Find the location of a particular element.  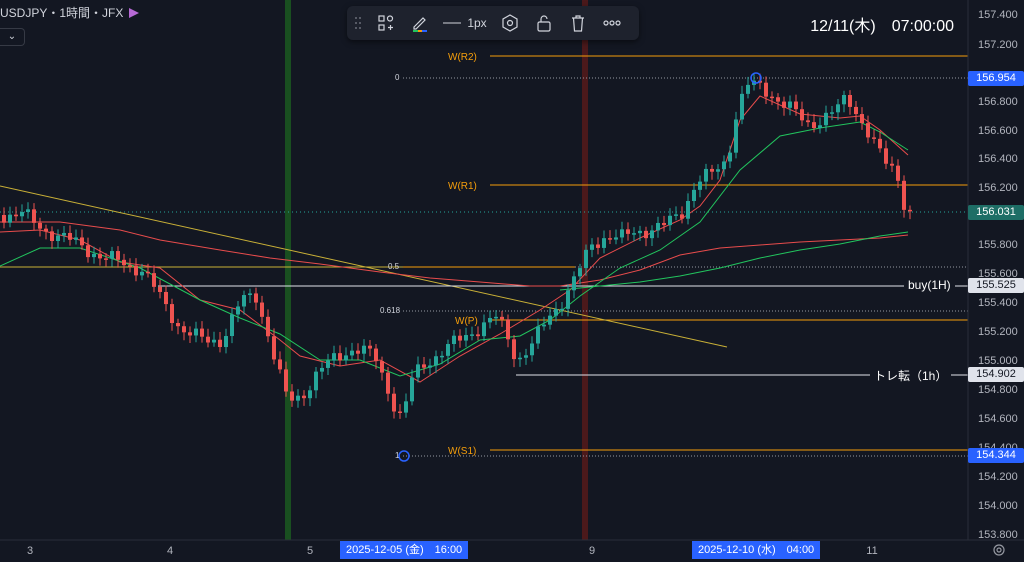

price-tick-label: 156.600 is located at coordinates (998, 131).